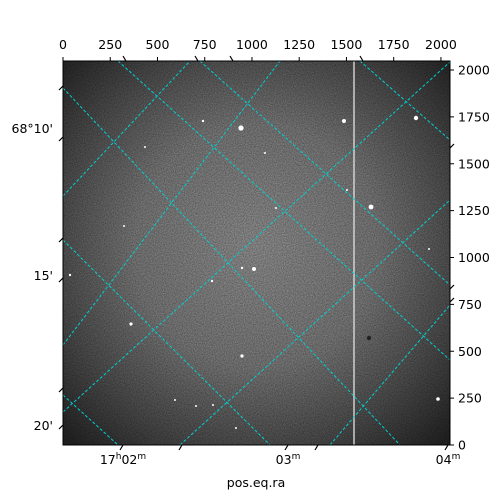 This screenshot has height=504, width=500. I want to click on y-tick-label: 1500, so click(474, 163).